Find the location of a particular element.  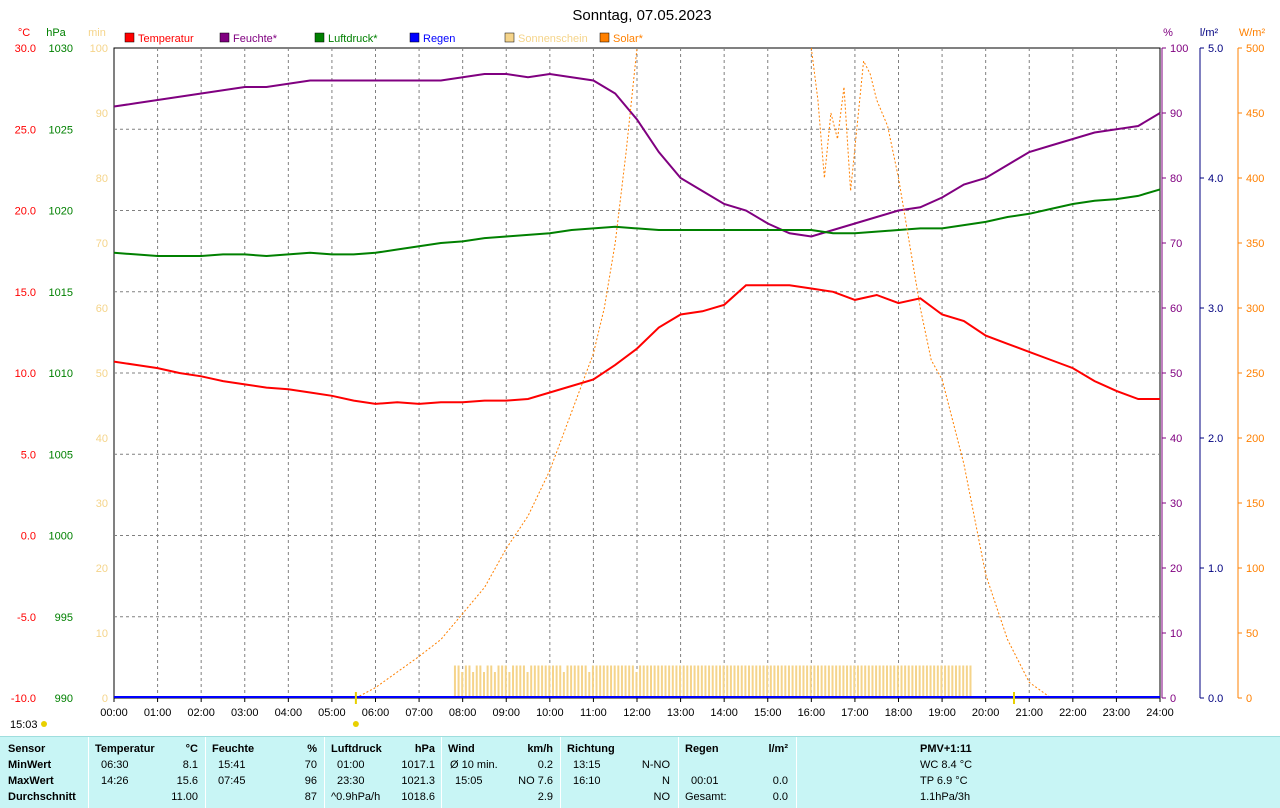

min-temp-val: 8.1 is located at coordinates (190, 765).